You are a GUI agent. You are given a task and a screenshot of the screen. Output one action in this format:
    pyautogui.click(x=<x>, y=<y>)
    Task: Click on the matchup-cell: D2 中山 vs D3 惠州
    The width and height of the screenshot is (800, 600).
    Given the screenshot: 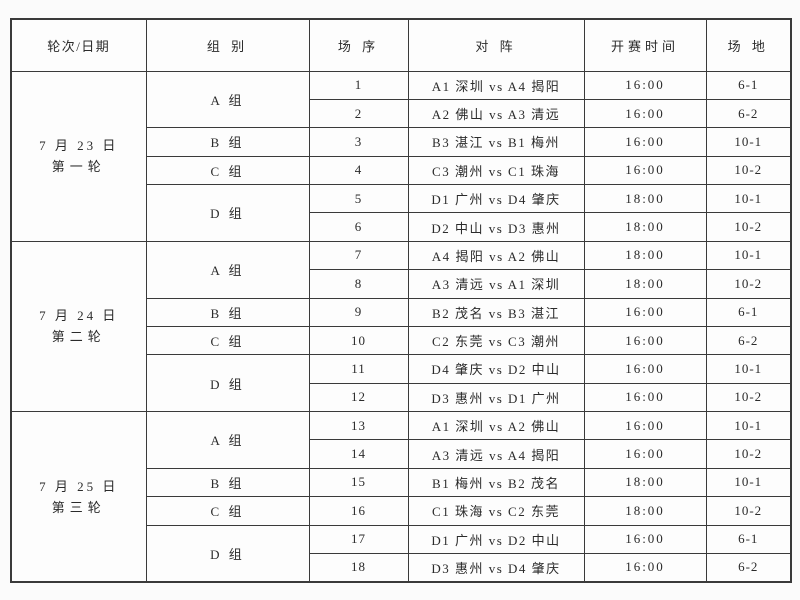 What is the action you would take?
    pyautogui.click(x=496, y=227)
    